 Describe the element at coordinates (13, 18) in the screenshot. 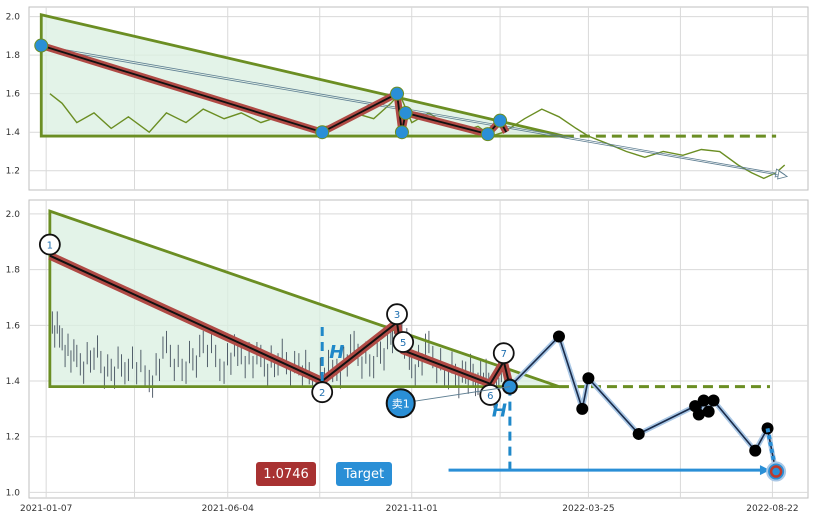

I see `top-y-tick-label: 2.0` at that location.